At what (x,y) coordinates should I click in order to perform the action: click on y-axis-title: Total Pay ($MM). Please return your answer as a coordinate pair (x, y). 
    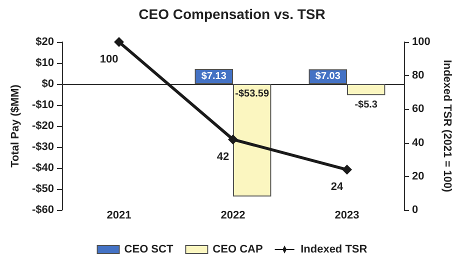
    Looking at the image, I should click on (16, 126).